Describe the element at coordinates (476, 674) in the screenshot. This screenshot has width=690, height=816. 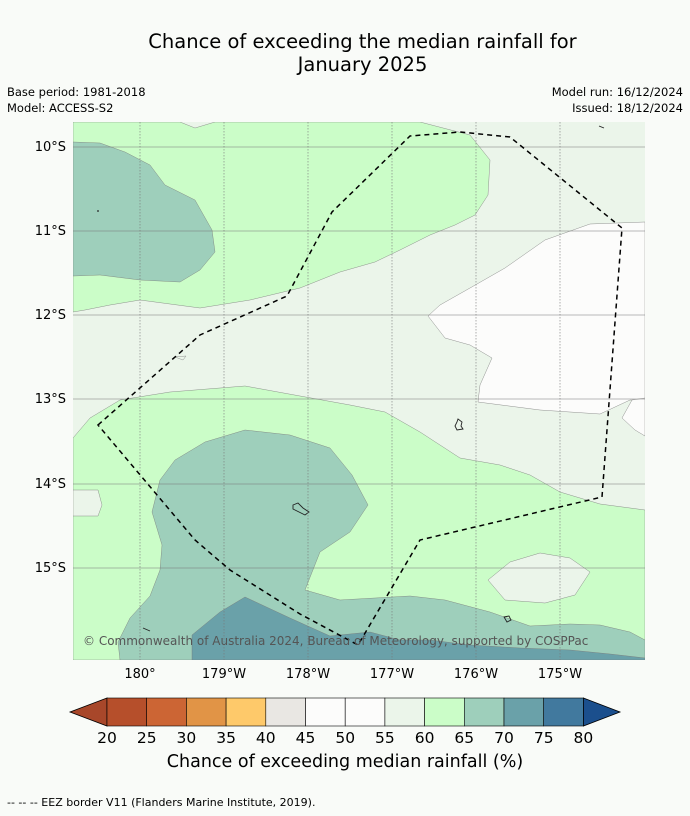
I see `lon-label: 176°W` at that location.